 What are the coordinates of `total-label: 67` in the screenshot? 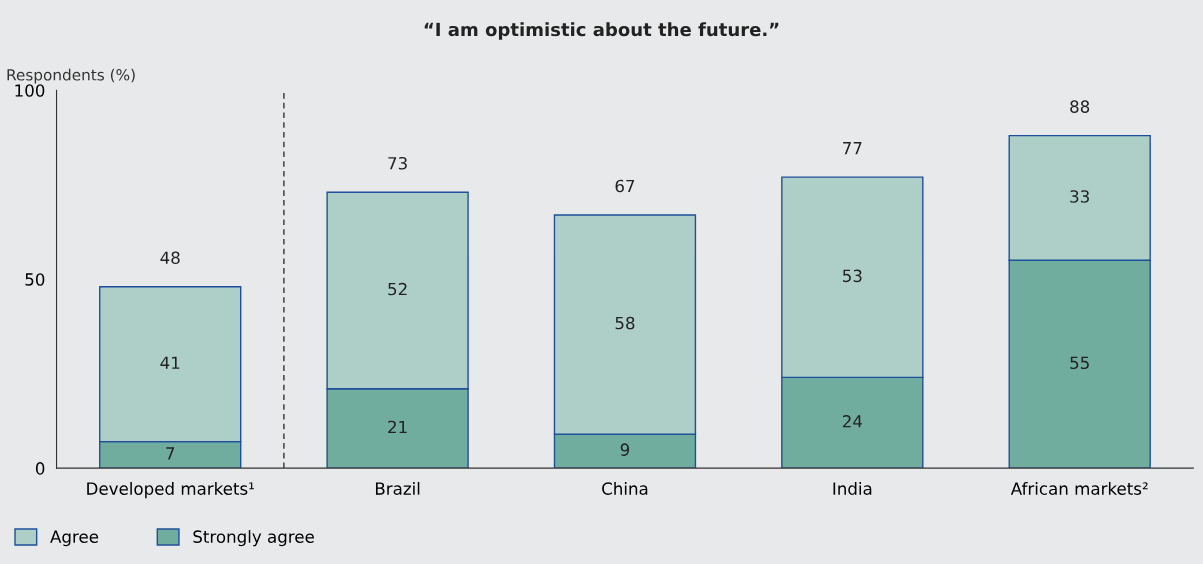 It's located at (625, 186).